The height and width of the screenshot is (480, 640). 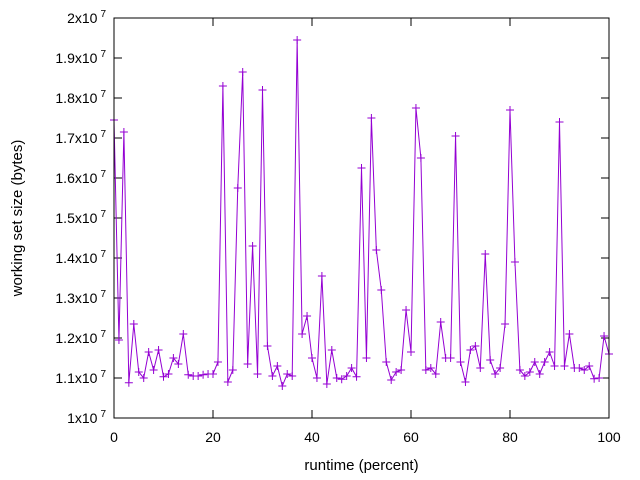 I want to click on x-tick-label: 40, so click(x=312, y=437).